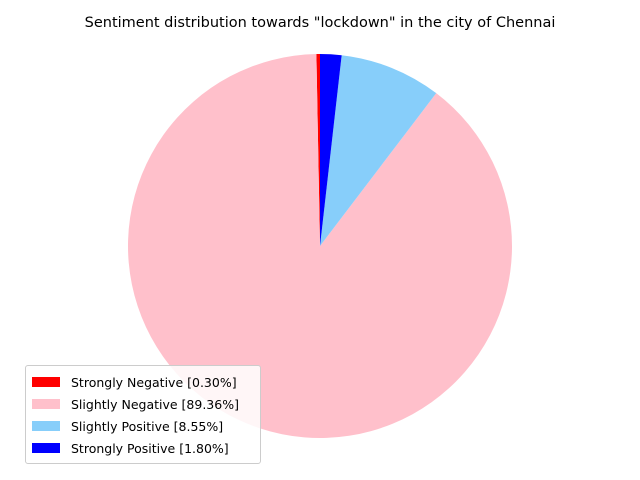  What do you see at coordinates (318, 150) in the screenshot?
I see `slice-strongly-negative` at bounding box center [318, 150].